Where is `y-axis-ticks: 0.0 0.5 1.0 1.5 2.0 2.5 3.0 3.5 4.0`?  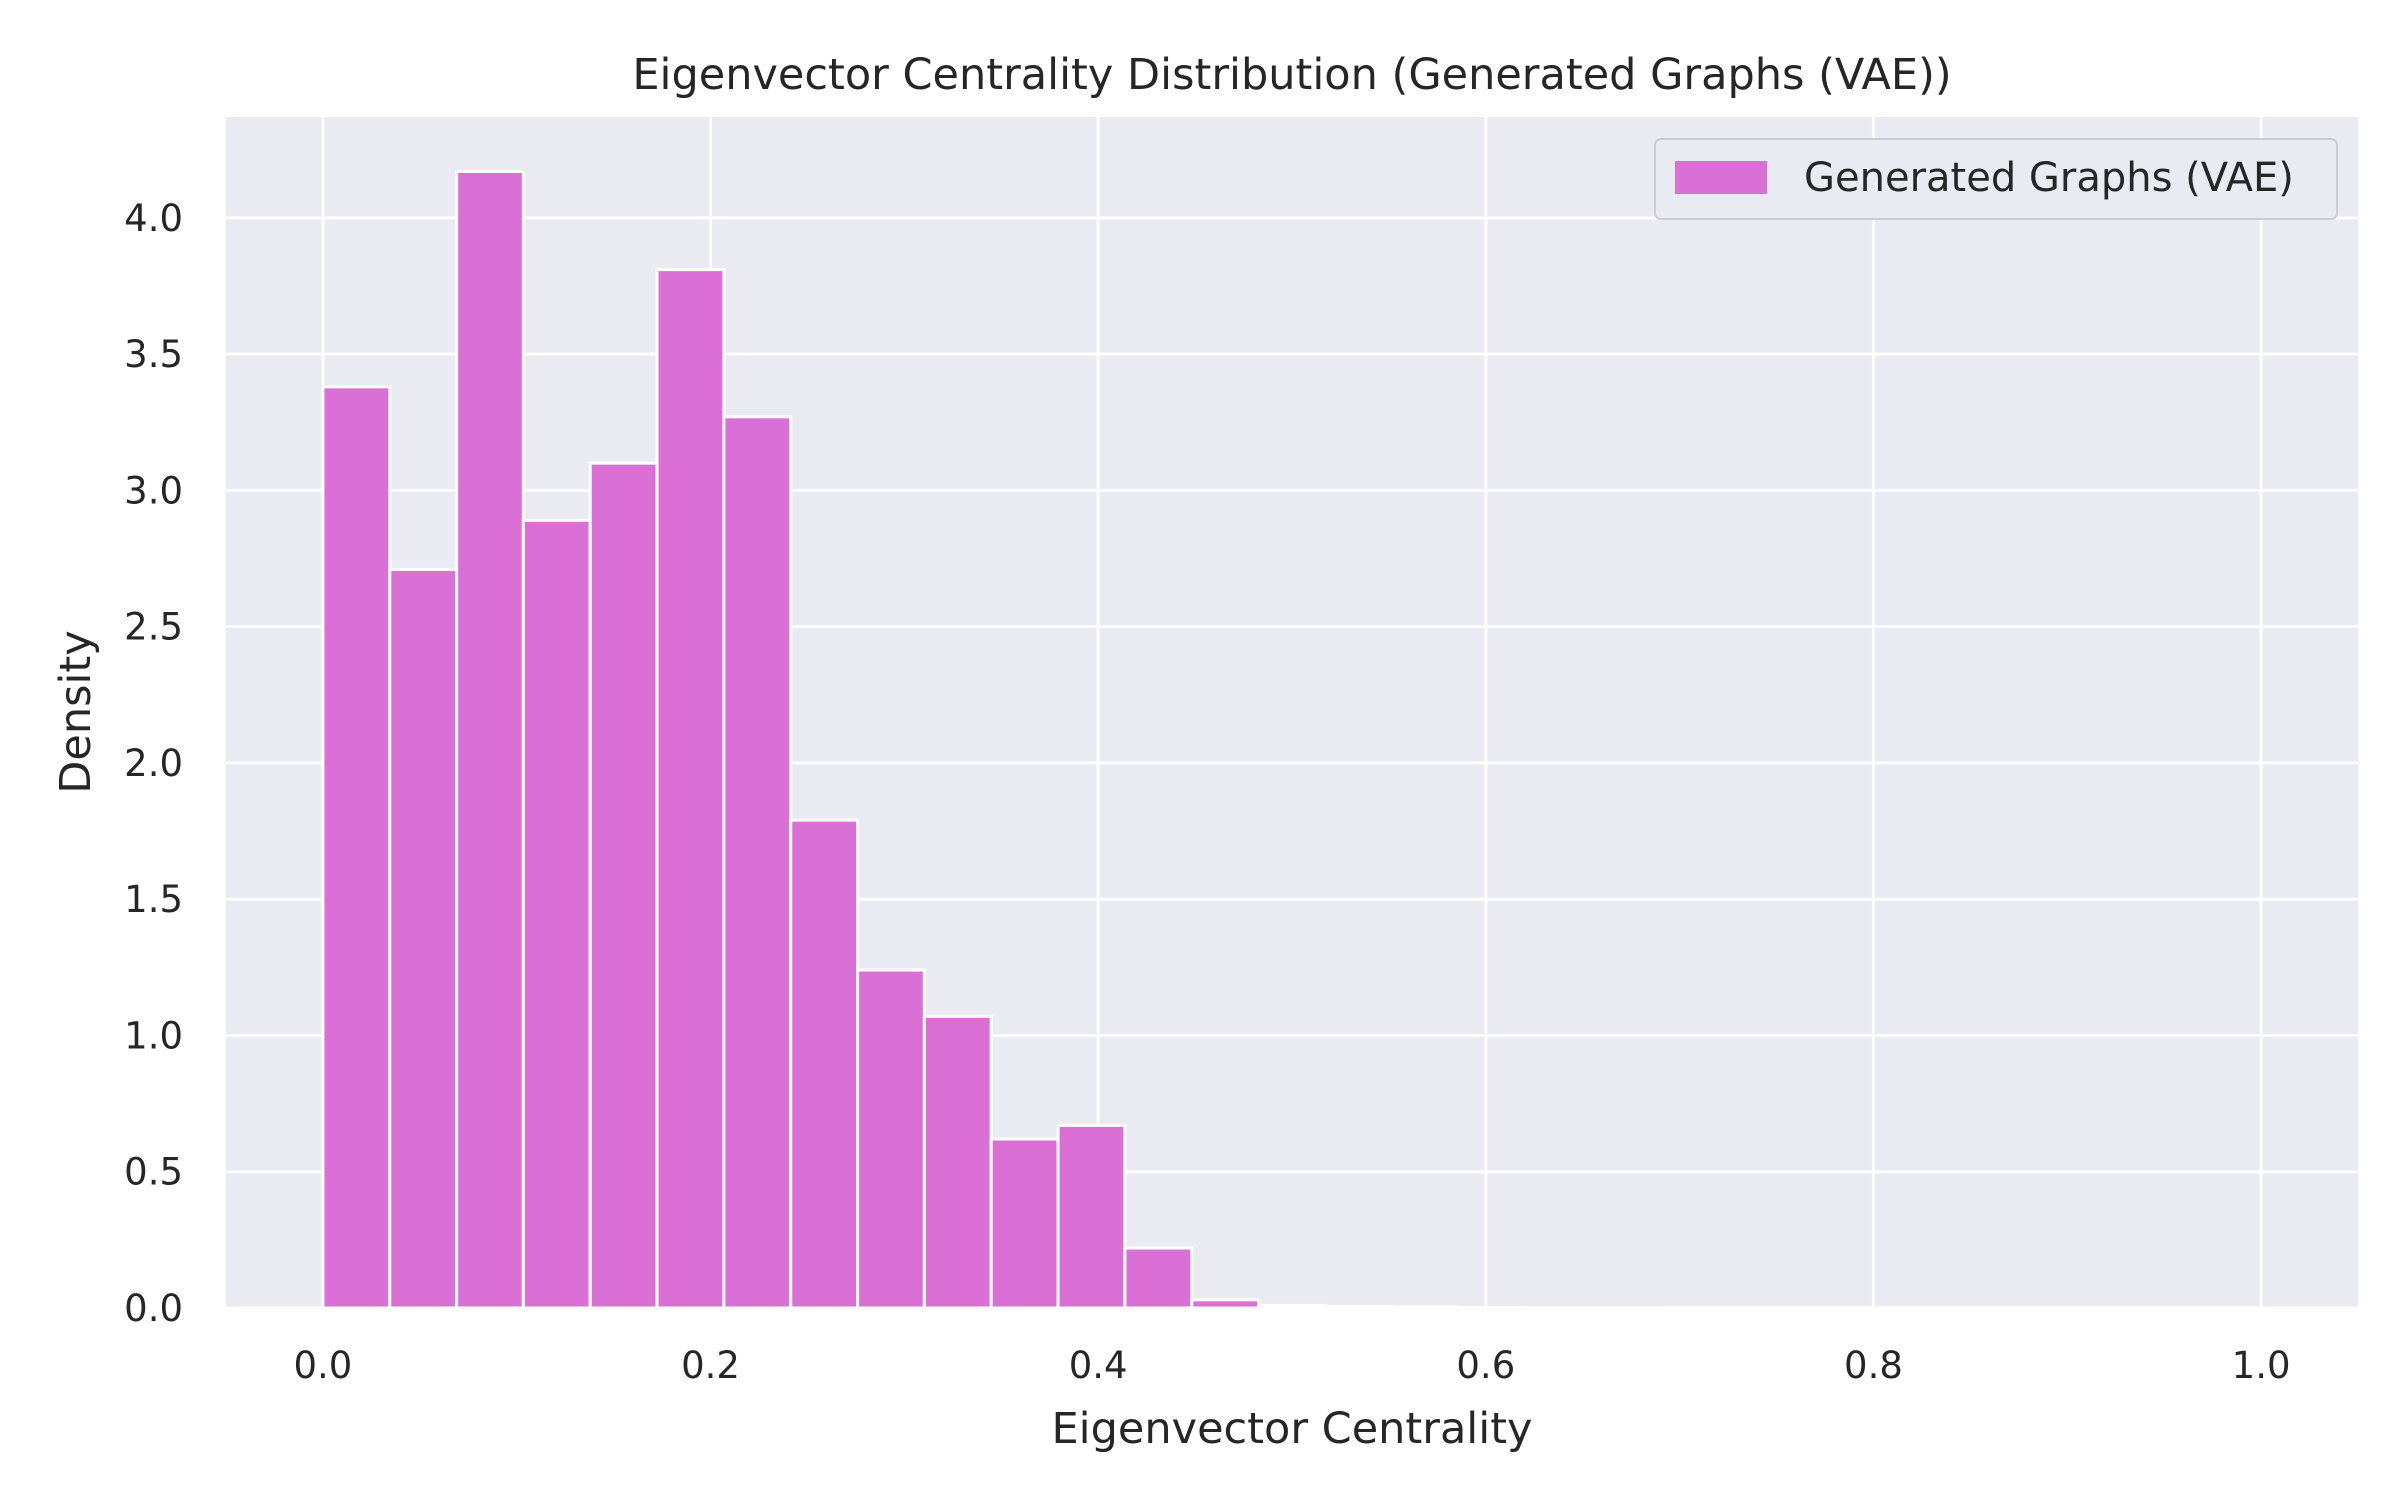
y-axis-ticks: 0.0 0.5 1.0 1.5 2.0 2.5 3.0 3.5 4.0 is located at coordinates (153, 763).